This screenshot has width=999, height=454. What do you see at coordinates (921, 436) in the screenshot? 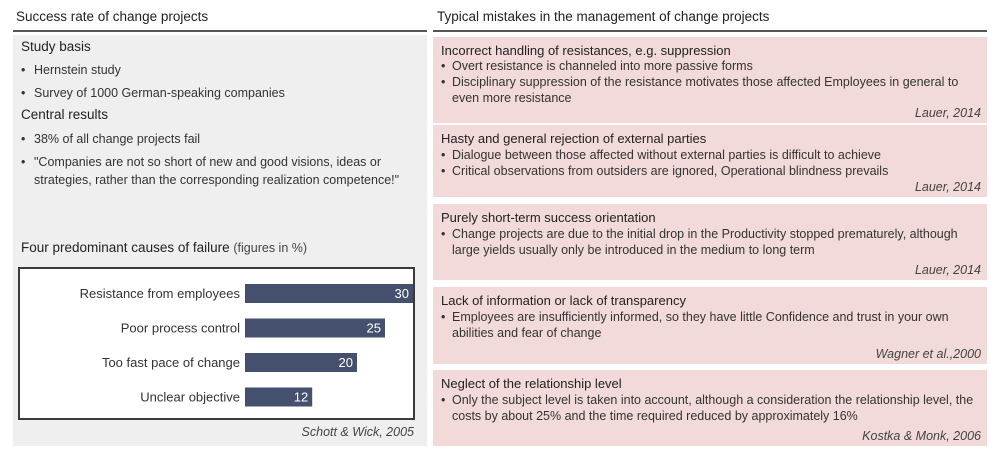
I see `mistake-source: Kostka & Monk, 2006` at bounding box center [921, 436].